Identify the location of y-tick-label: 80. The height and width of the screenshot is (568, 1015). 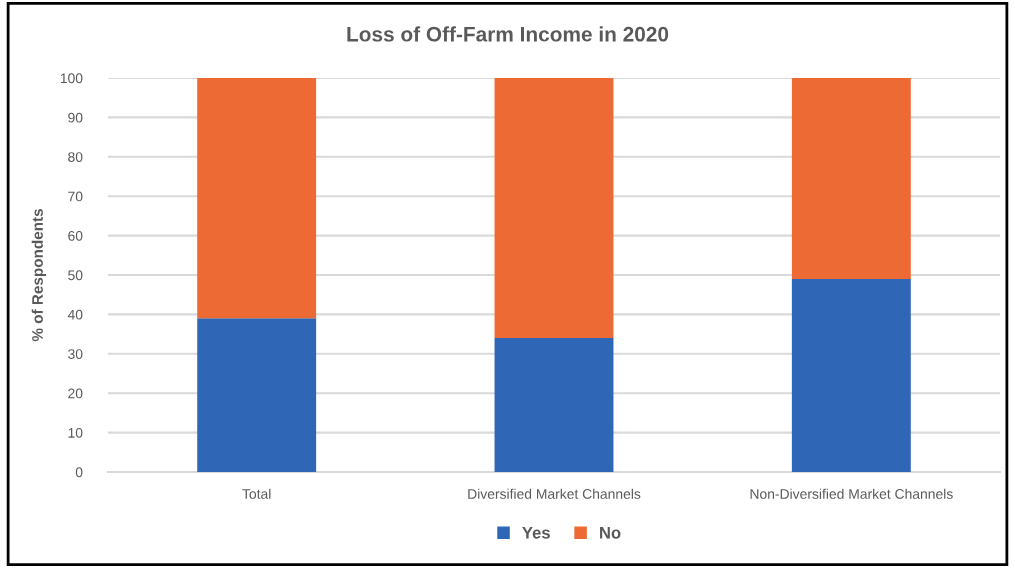
(75, 157).